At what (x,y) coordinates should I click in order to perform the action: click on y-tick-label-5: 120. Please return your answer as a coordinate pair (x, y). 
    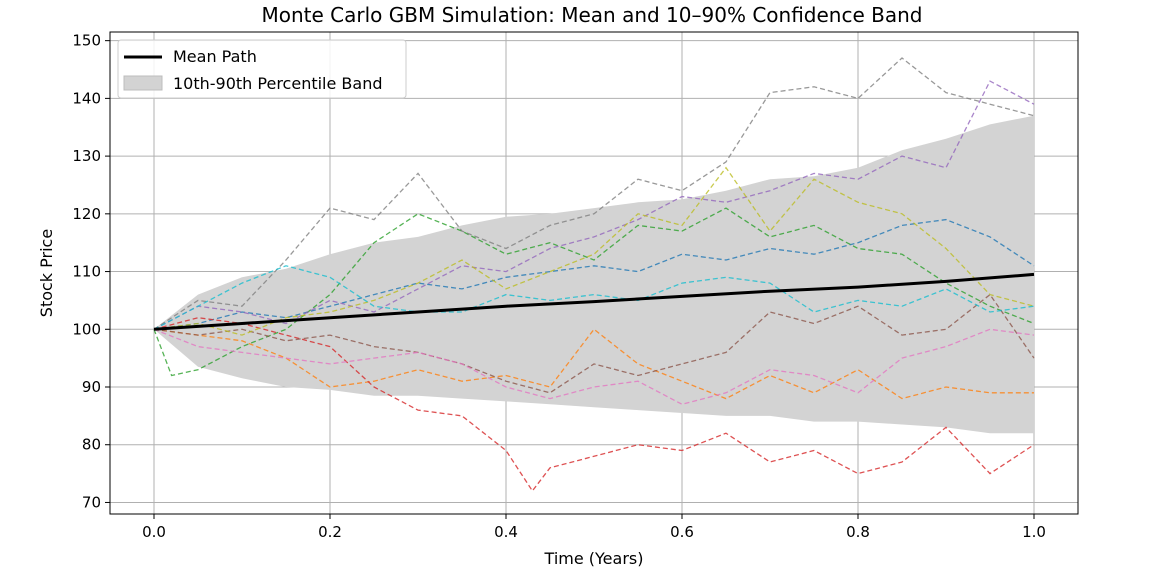
    Looking at the image, I should click on (86, 214).